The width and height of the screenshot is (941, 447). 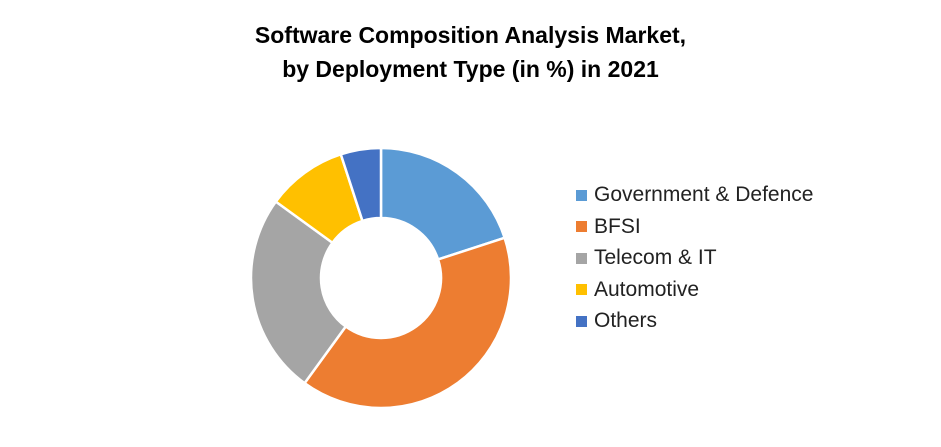 I want to click on donut-slice-telecom-it, so click(x=298, y=292).